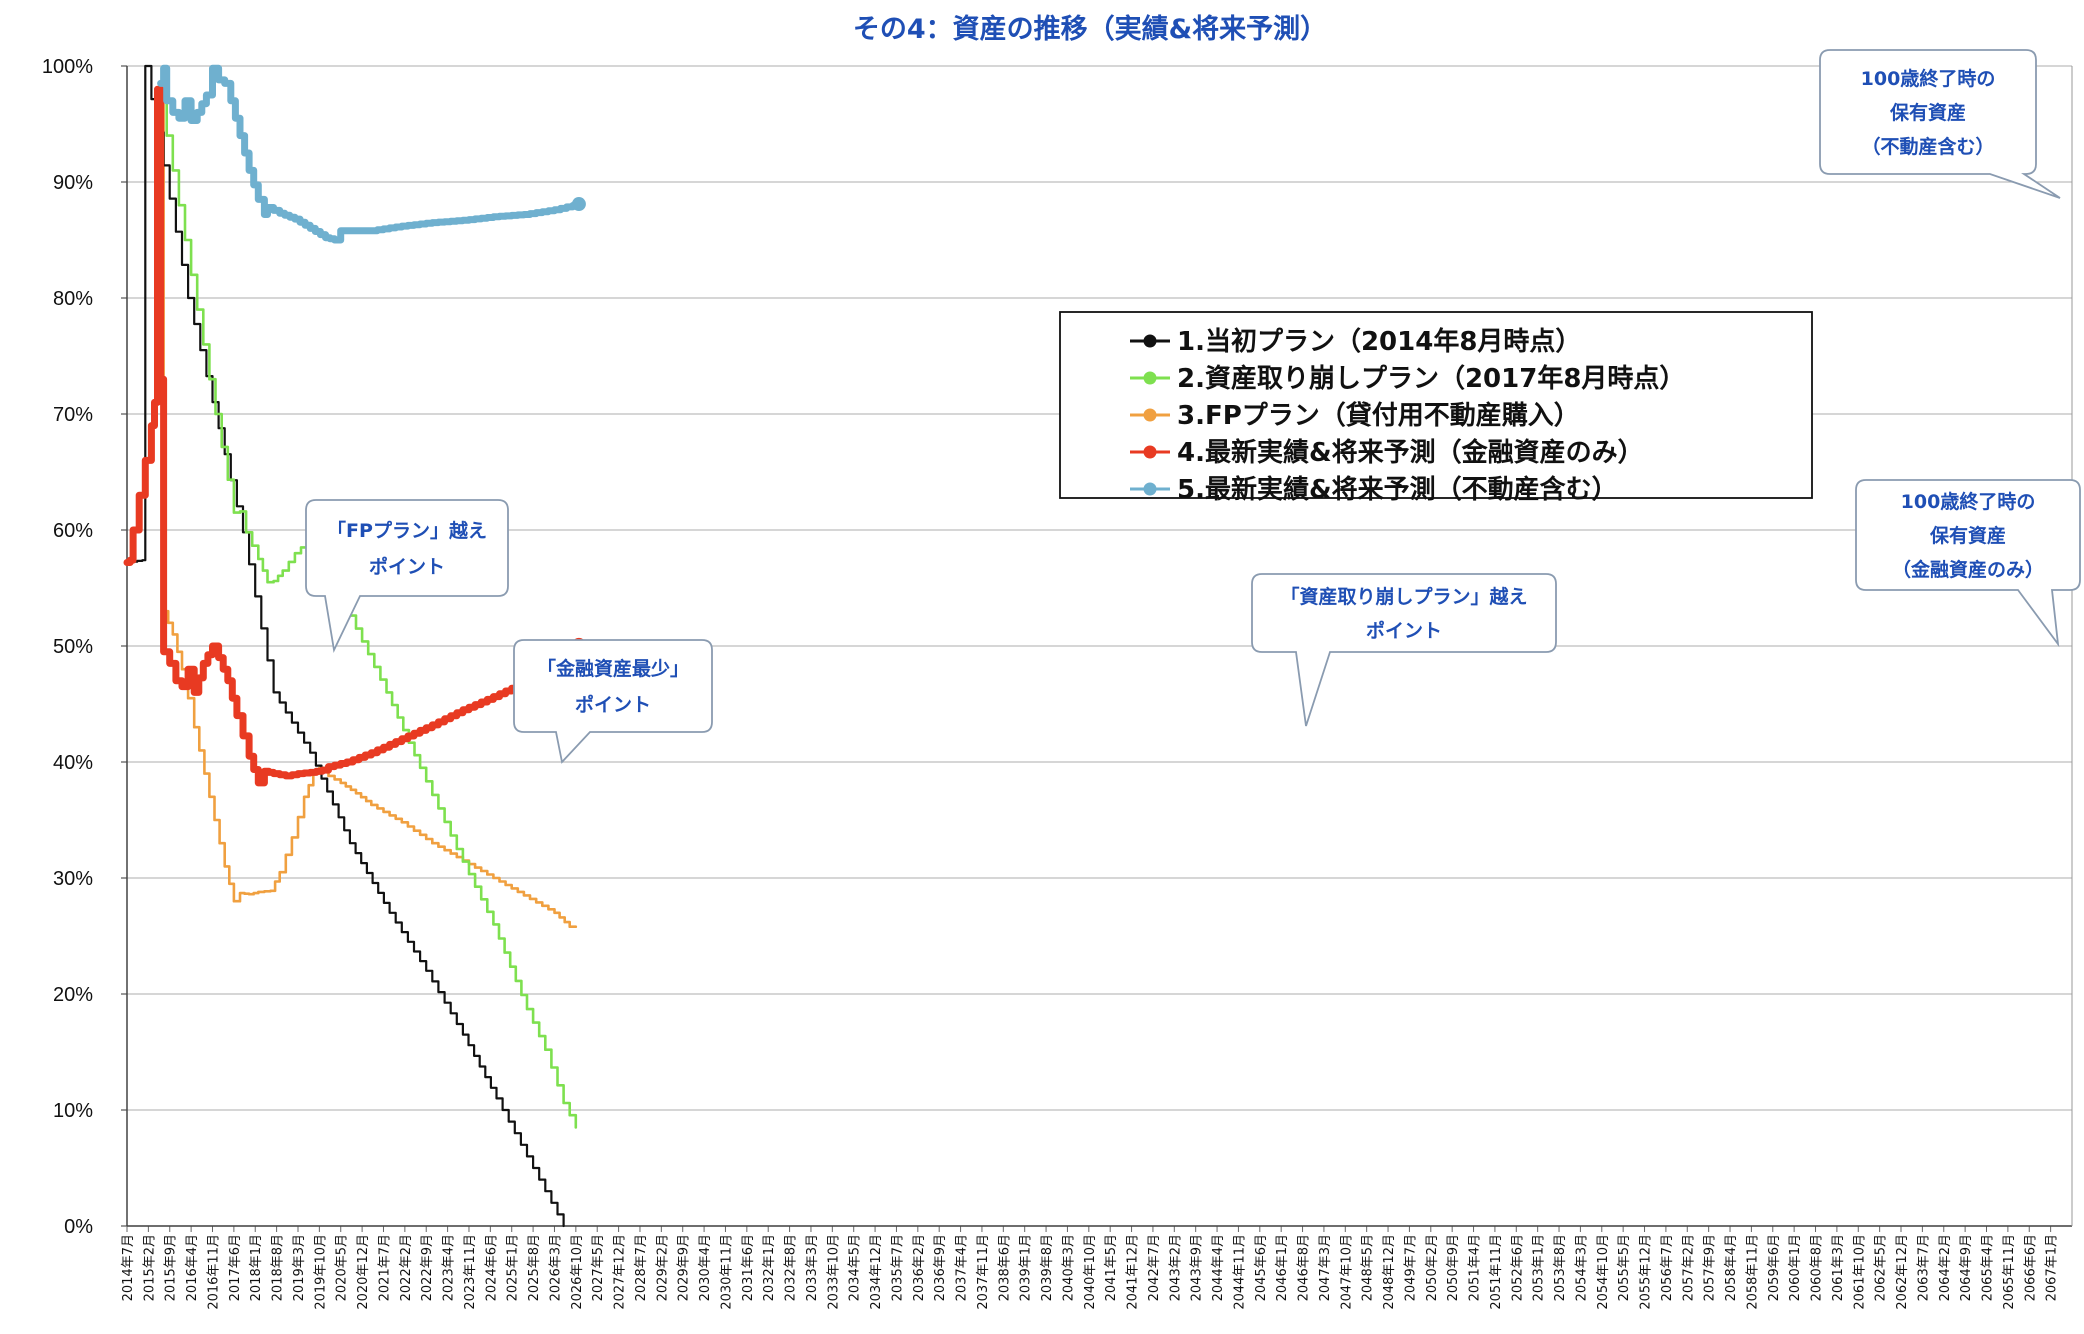  Describe the element at coordinates (1731, 1267) in the screenshot. I see `x-tick-label: 2058年4月` at that location.